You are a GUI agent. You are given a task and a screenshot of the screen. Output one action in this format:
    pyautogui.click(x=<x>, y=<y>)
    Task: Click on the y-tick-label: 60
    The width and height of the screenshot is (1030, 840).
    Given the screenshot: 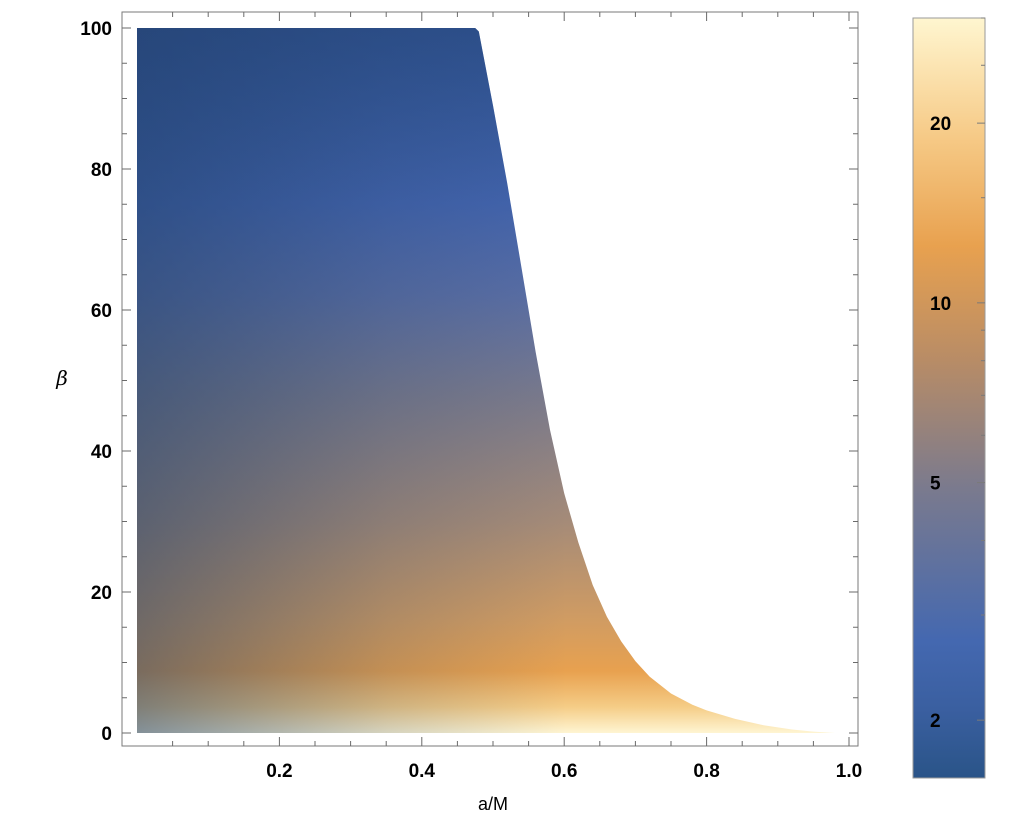 What is the action you would take?
    pyautogui.click(x=101, y=311)
    